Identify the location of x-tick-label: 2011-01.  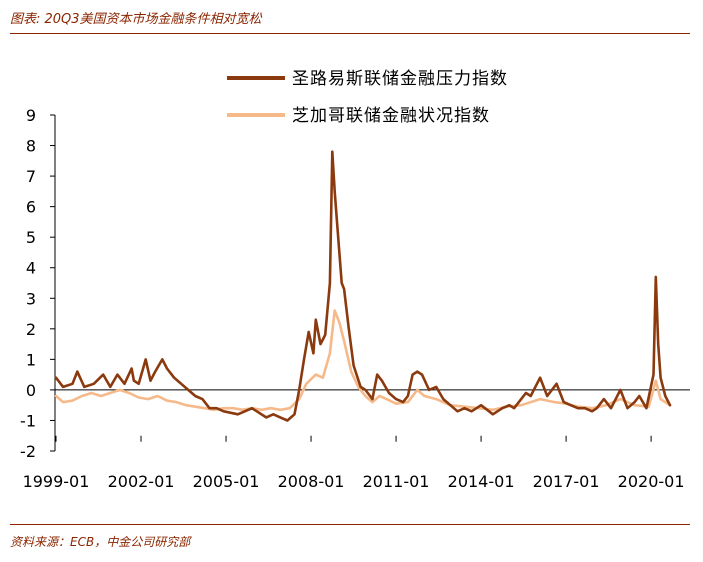
(396, 481).